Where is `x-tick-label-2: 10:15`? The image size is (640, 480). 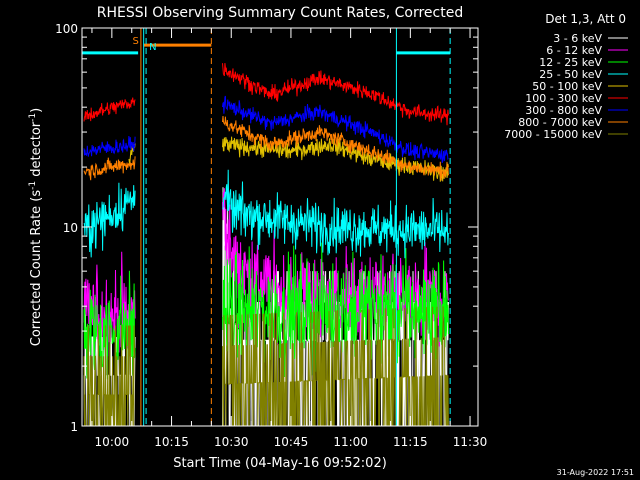
x-tick-label-2: 10:15 is located at coordinates (171, 442).